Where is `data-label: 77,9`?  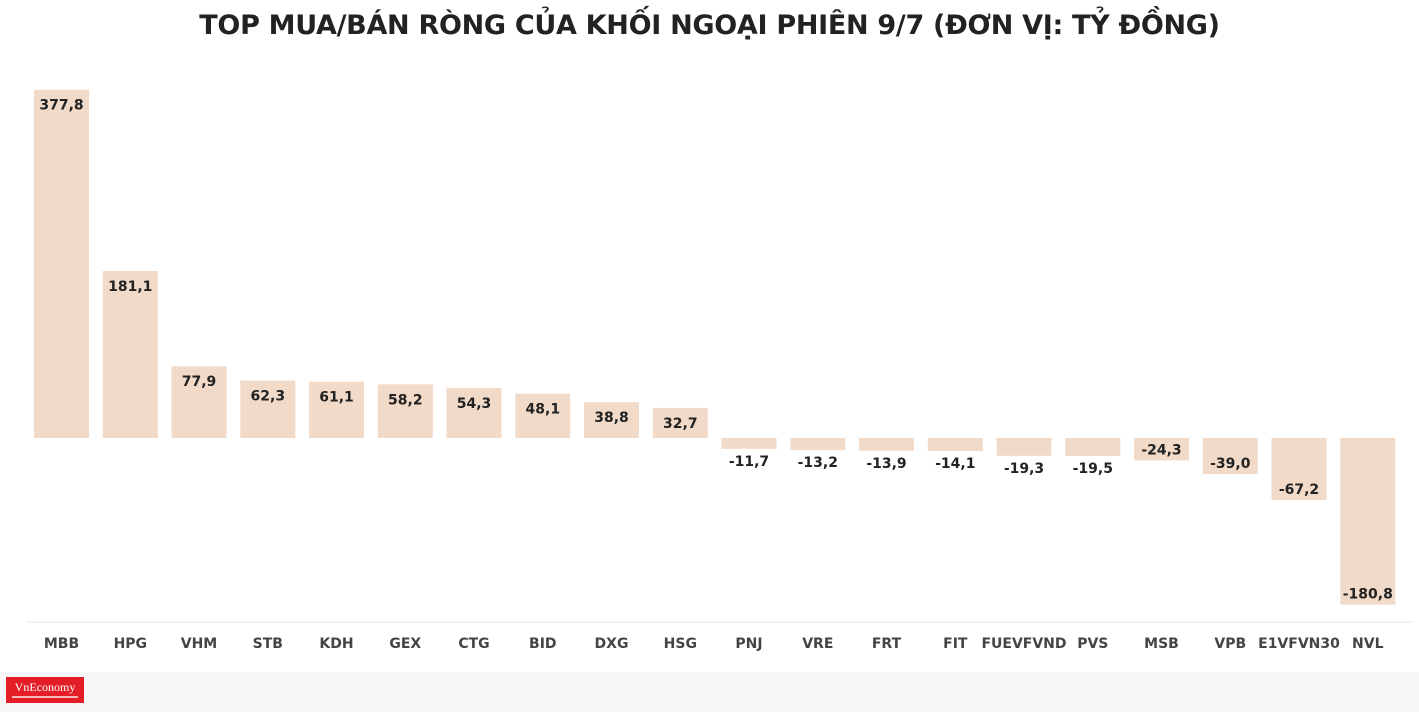 data-label: 77,9 is located at coordinates (199, 382).